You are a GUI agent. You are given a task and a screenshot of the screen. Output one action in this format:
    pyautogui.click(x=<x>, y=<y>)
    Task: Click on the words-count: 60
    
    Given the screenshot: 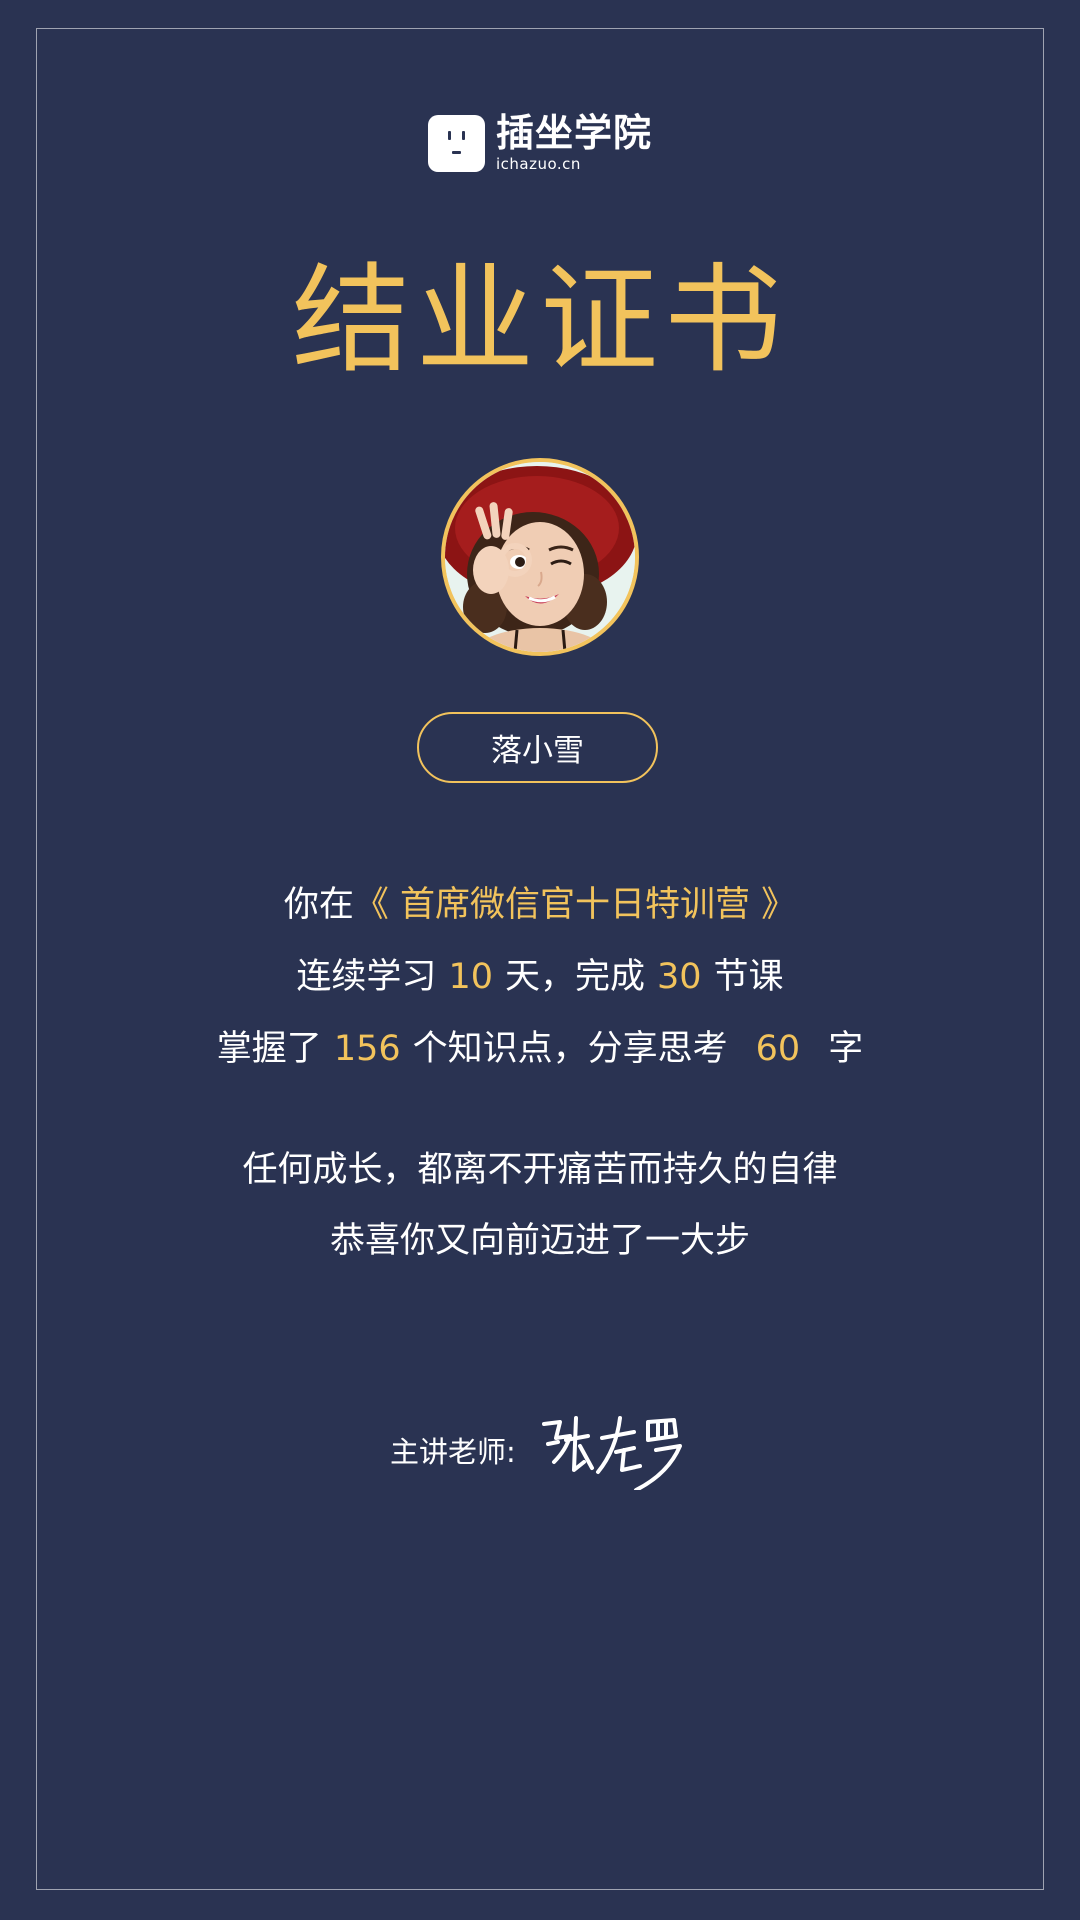 What is the action you would take?
    pyautogui.click(x=778, y=1049)
    